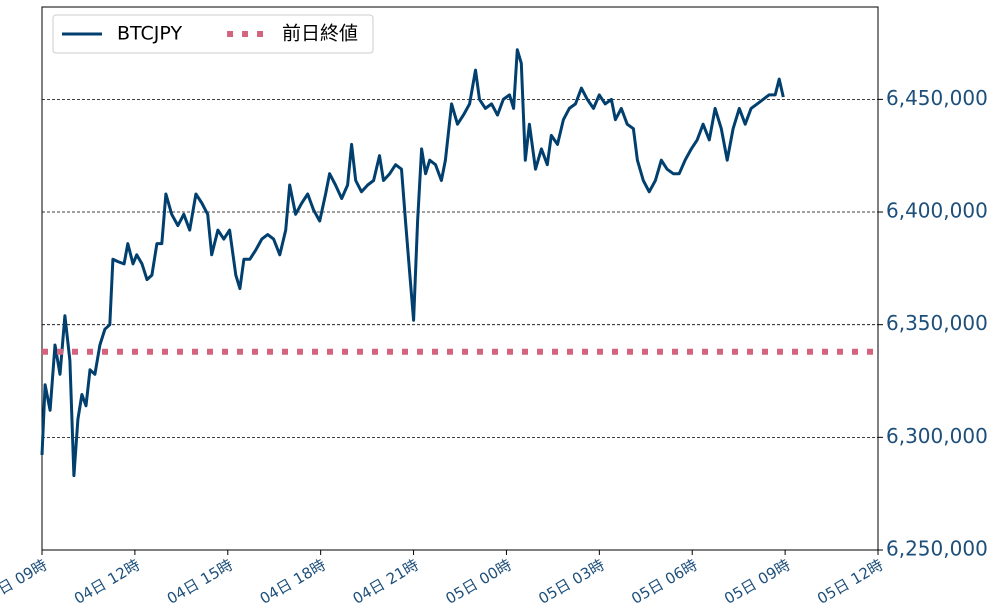 The height and width of the screenshot is (613, 991). I want to click on x-tick-label: 04日 12時, so click(107, 582).